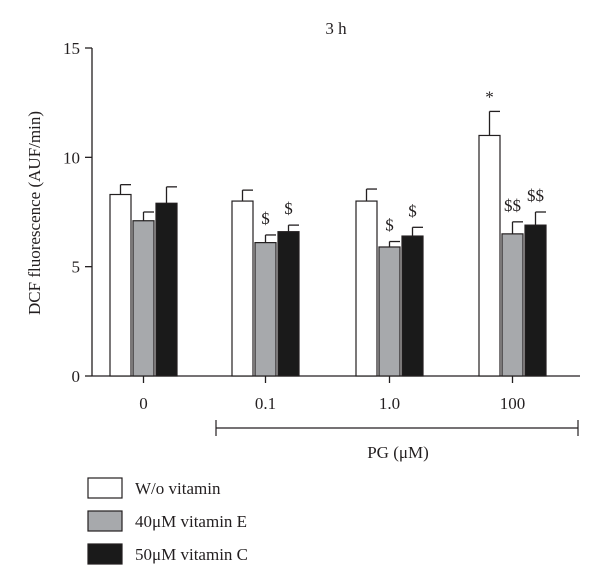  I want to click on legend: W/o vitamin 40μM vitamin E 50μM vitamin C, so click(167, 521).